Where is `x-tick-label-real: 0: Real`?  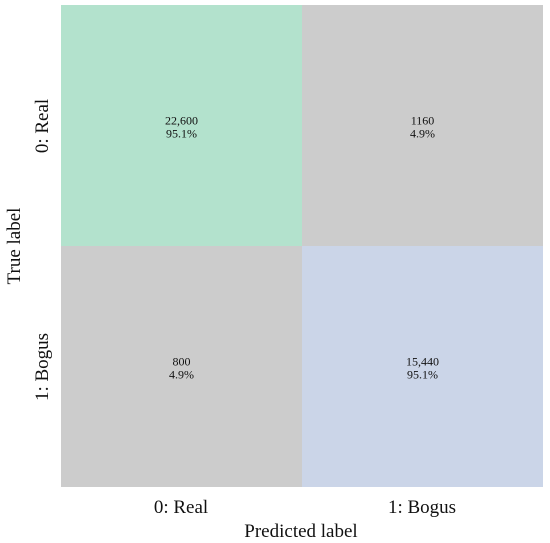
x-tick-label-real: 0: Real is located at coordinates (181, 507).